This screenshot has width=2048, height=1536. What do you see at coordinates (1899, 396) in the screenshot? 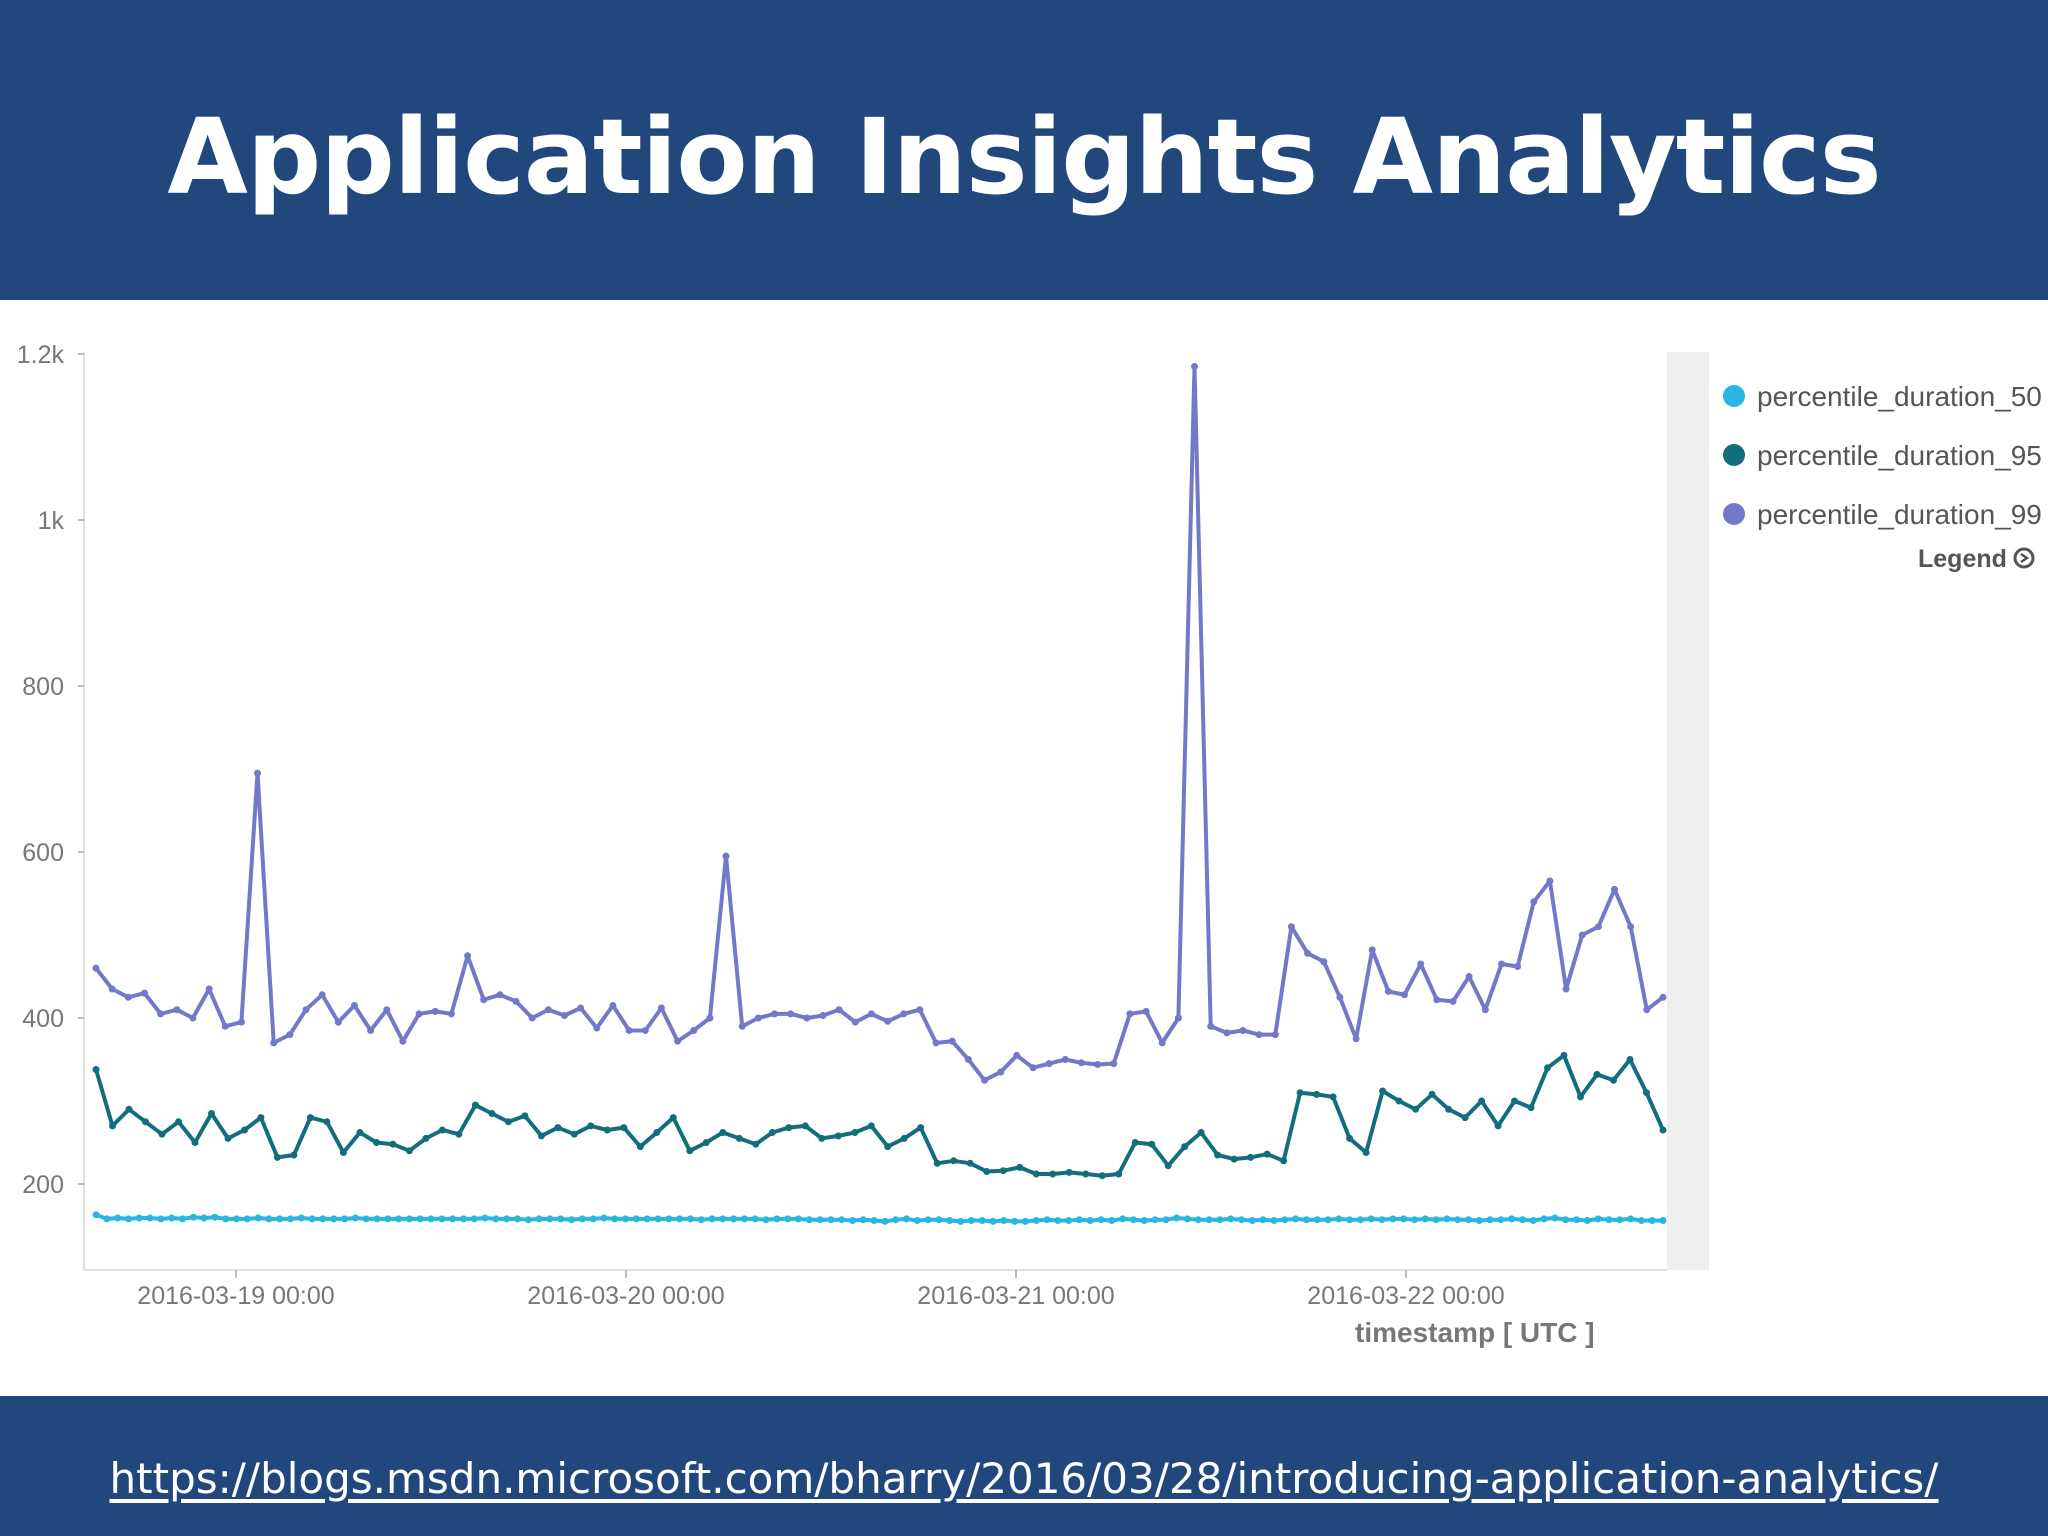
I see `legend-label: percentile_duration_50` at bounding box center [1899, 396].